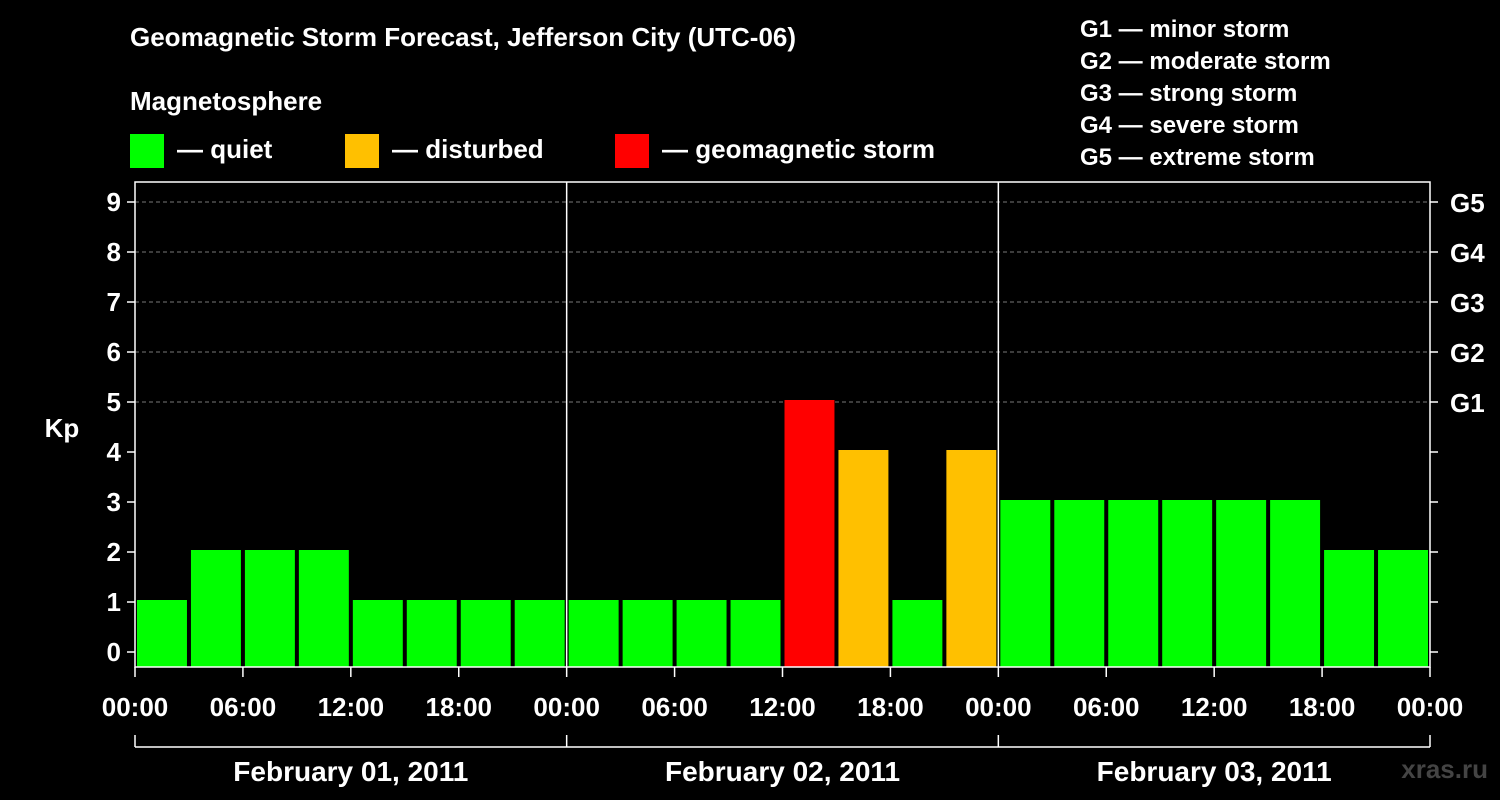 The image size is (1500, 800). What do you see at coordinates (1467, 203) in the screenshot?
I see `right-axis-label-g5: G5` at bounding box center [1467, 203].